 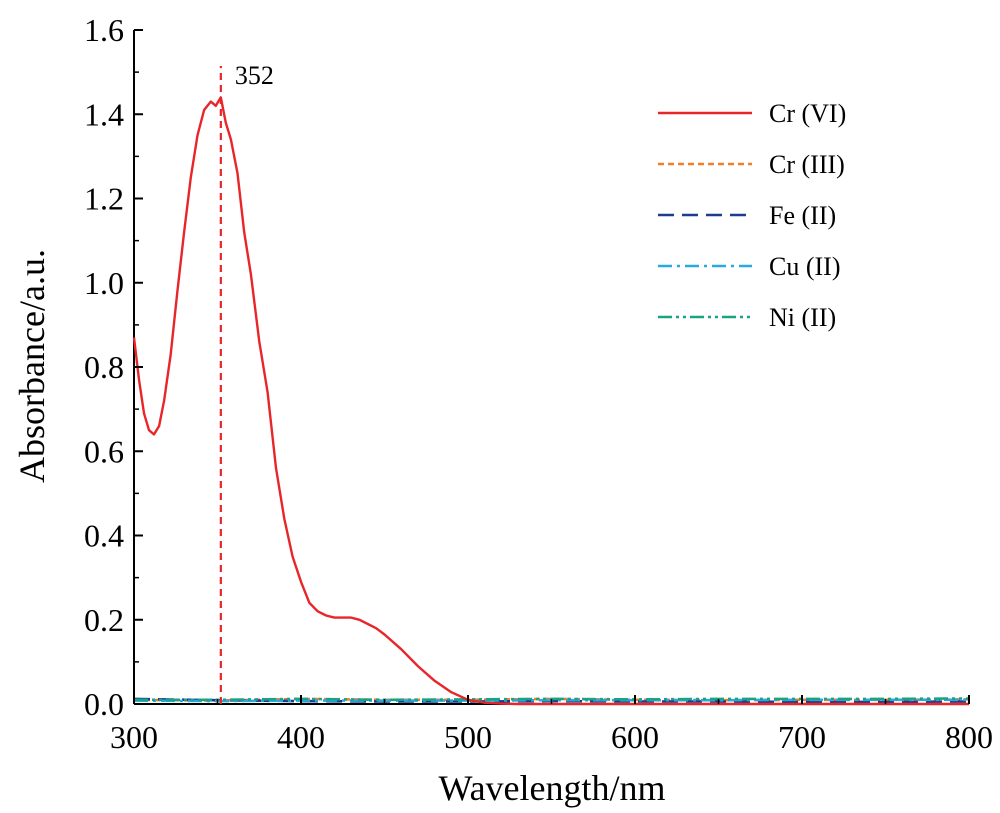 I want to click on peak-label: 352, so click(x=254, y=75).